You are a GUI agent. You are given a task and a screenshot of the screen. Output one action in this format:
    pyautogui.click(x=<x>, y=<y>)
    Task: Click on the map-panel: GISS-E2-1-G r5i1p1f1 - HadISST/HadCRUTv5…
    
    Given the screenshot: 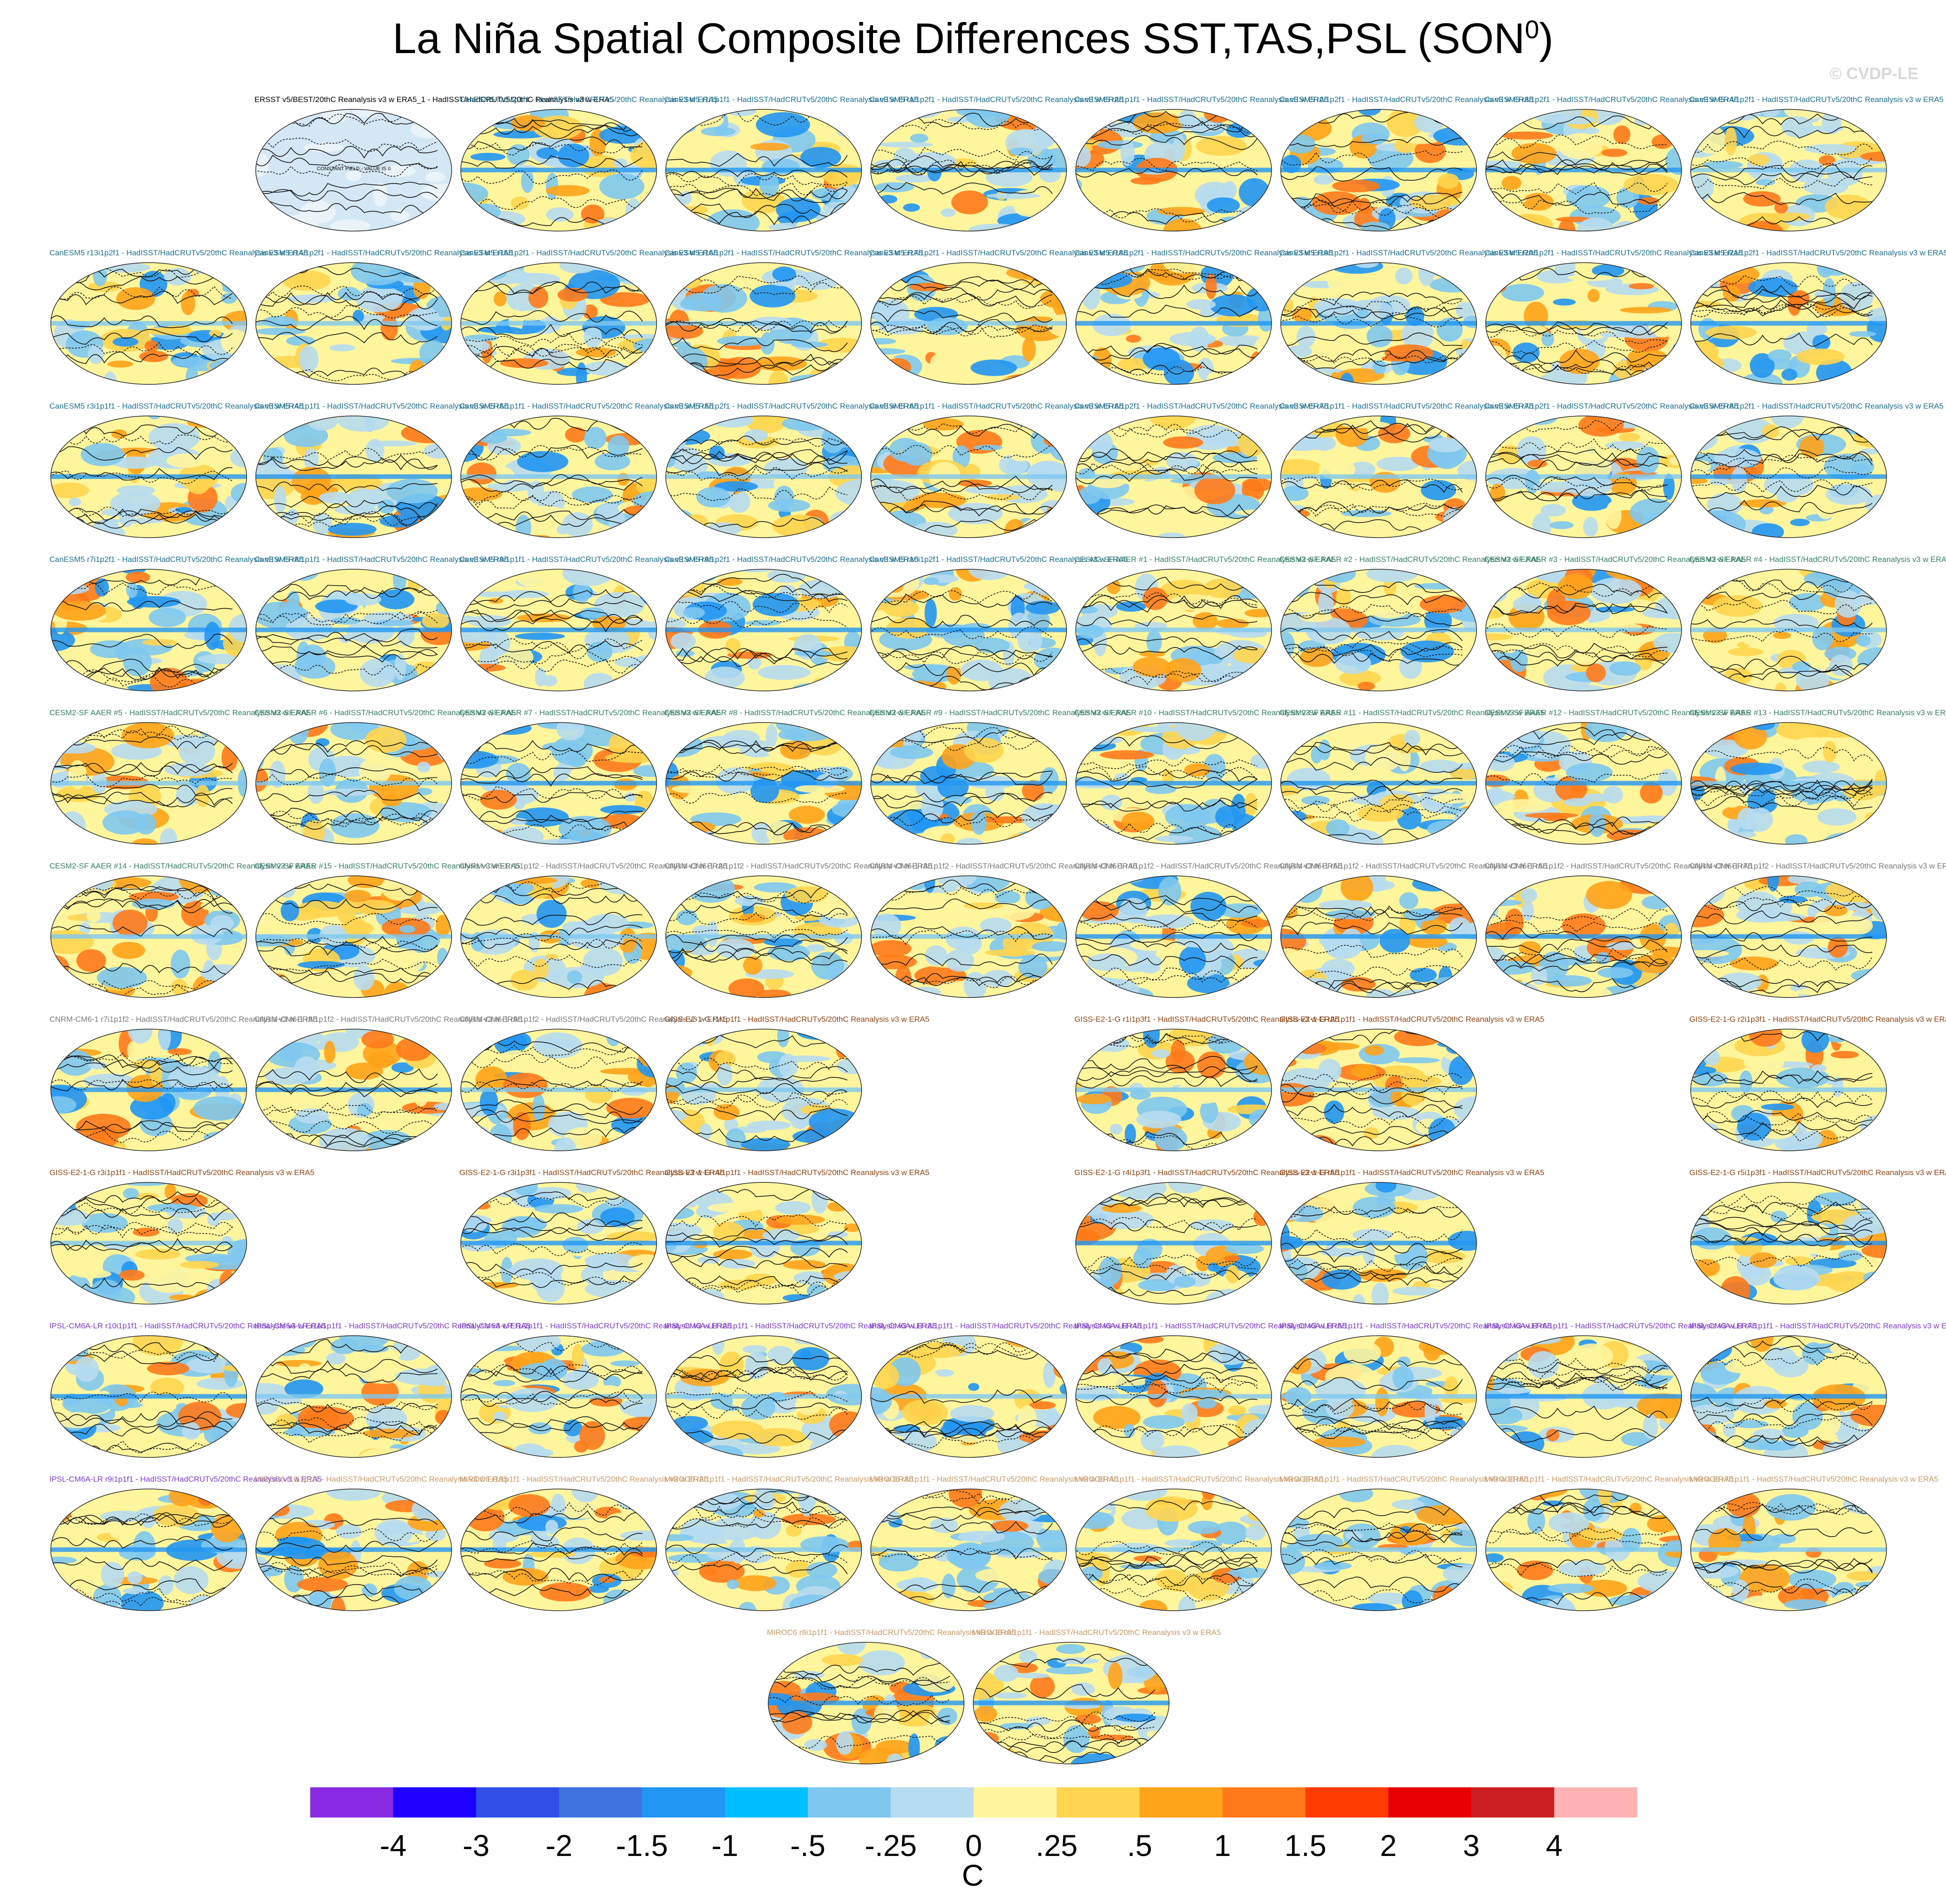 What is the action you would take?
    pyautogui.click(x=1411, y=1243)
    